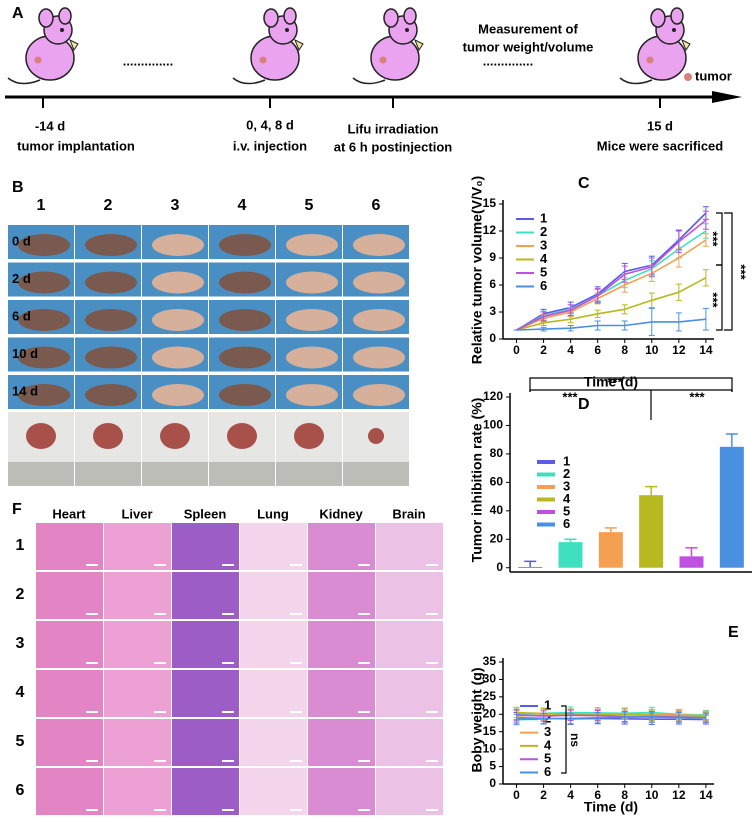 This screenshot has width=753, height=823. I want to click on legend-label: 3, so click(566, 485).